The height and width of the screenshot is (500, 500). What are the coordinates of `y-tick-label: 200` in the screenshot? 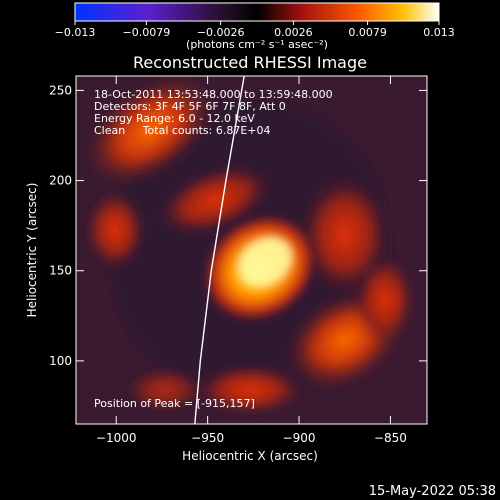 It's located at (60, 181).